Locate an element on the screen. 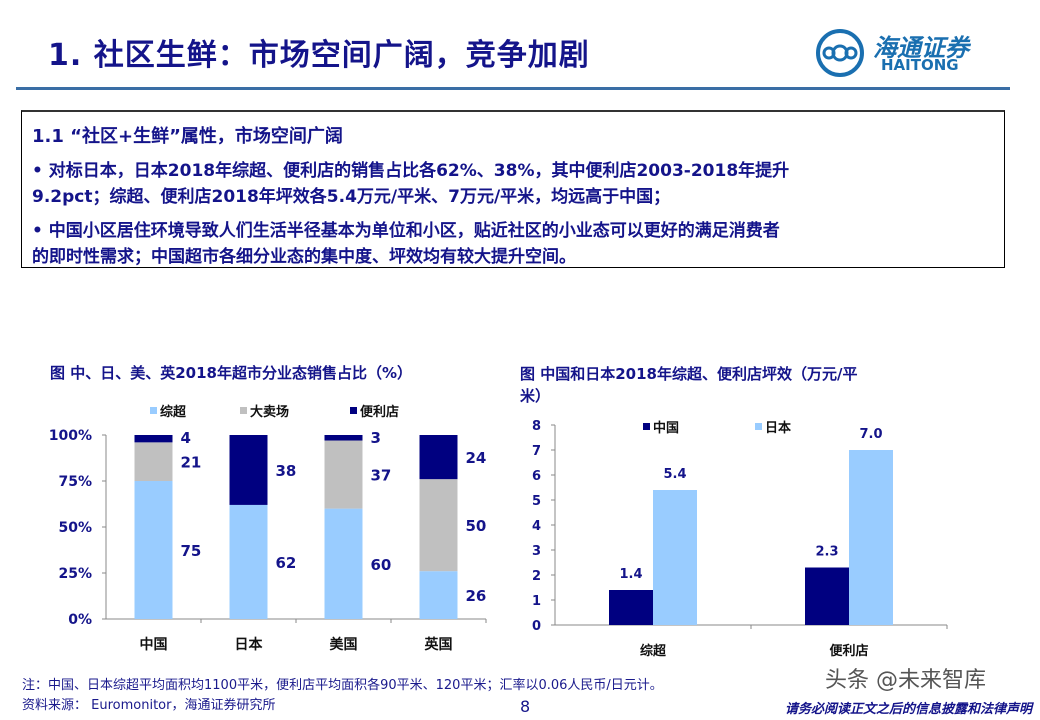 Image resolution: width=1040 pixels, height=720 pixels. haitong-logo: 海通证券 HAITONG is located at coordinates (910, 53).